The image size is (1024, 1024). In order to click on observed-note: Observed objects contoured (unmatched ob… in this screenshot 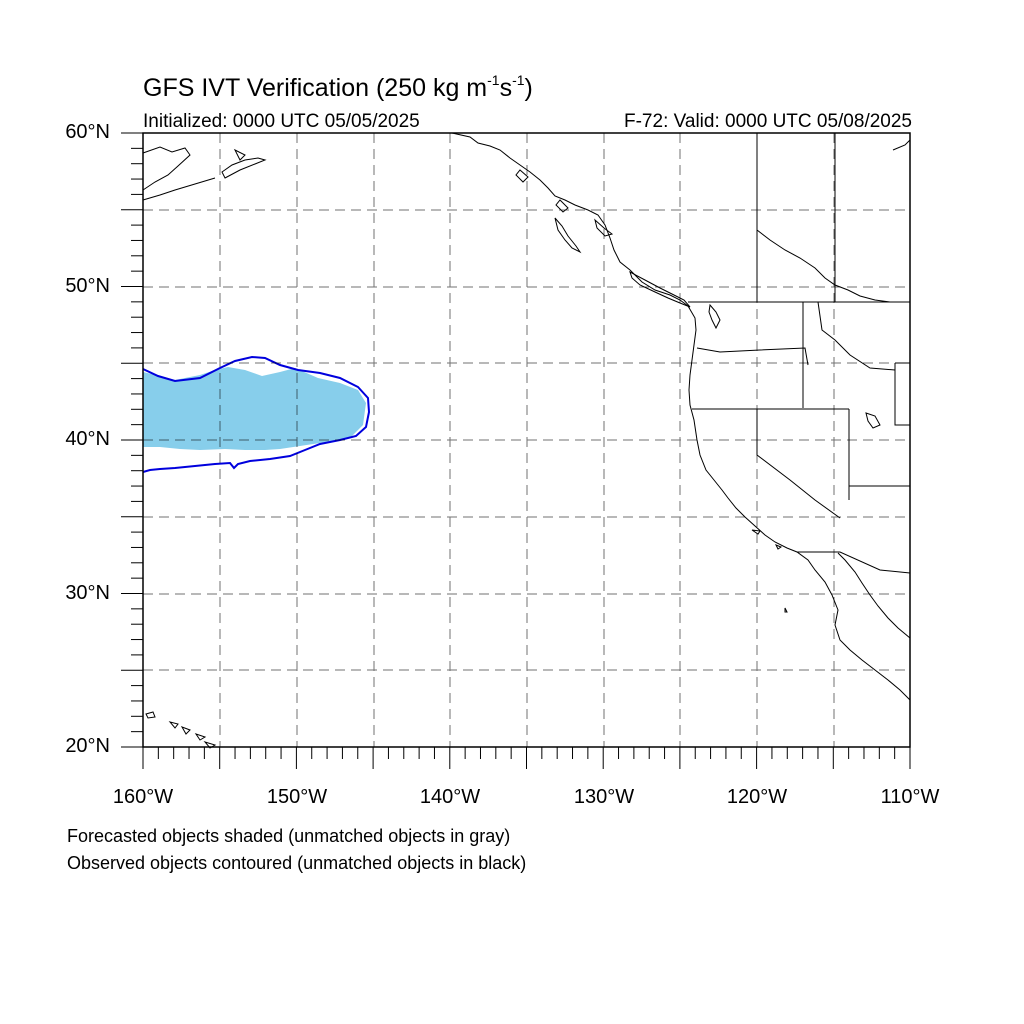, I will do `click(297, 863)`.